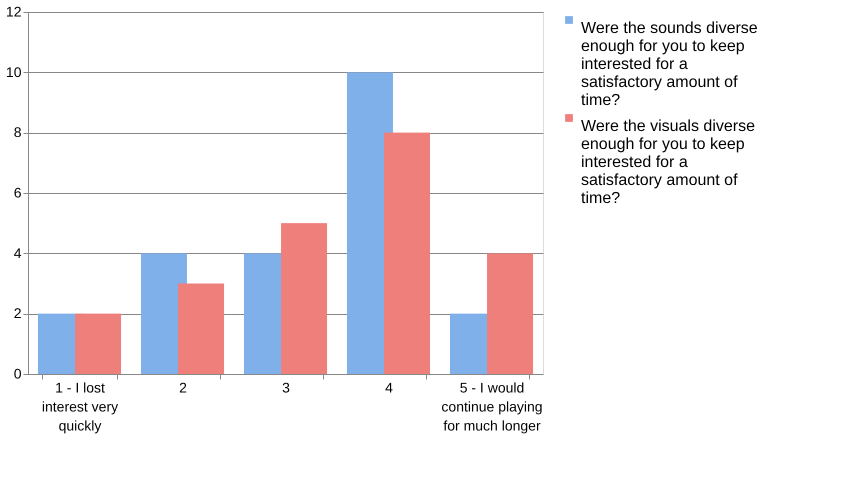 The width and height of the screenshot is (866, 502). I want to click on x-tick-label: 2, so click(183, 388).